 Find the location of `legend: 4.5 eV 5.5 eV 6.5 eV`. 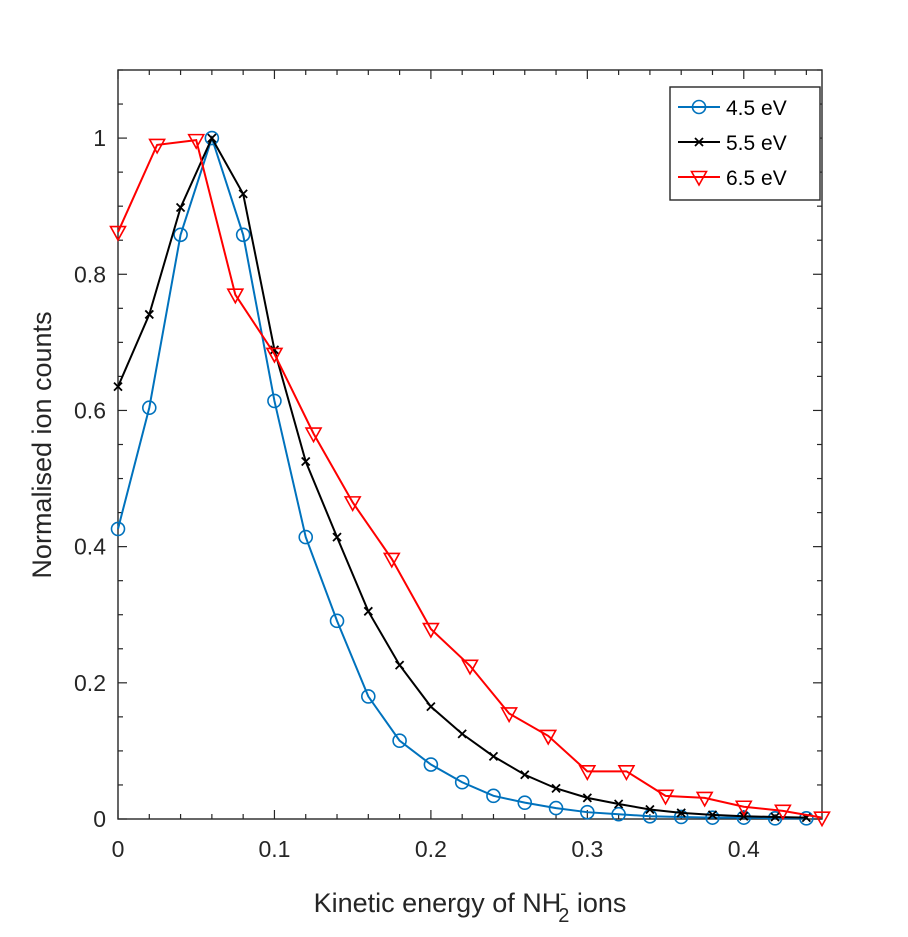

legend: 4.5 eV 5.5 eV 6.5 eV is located at coordinates (745, 143).